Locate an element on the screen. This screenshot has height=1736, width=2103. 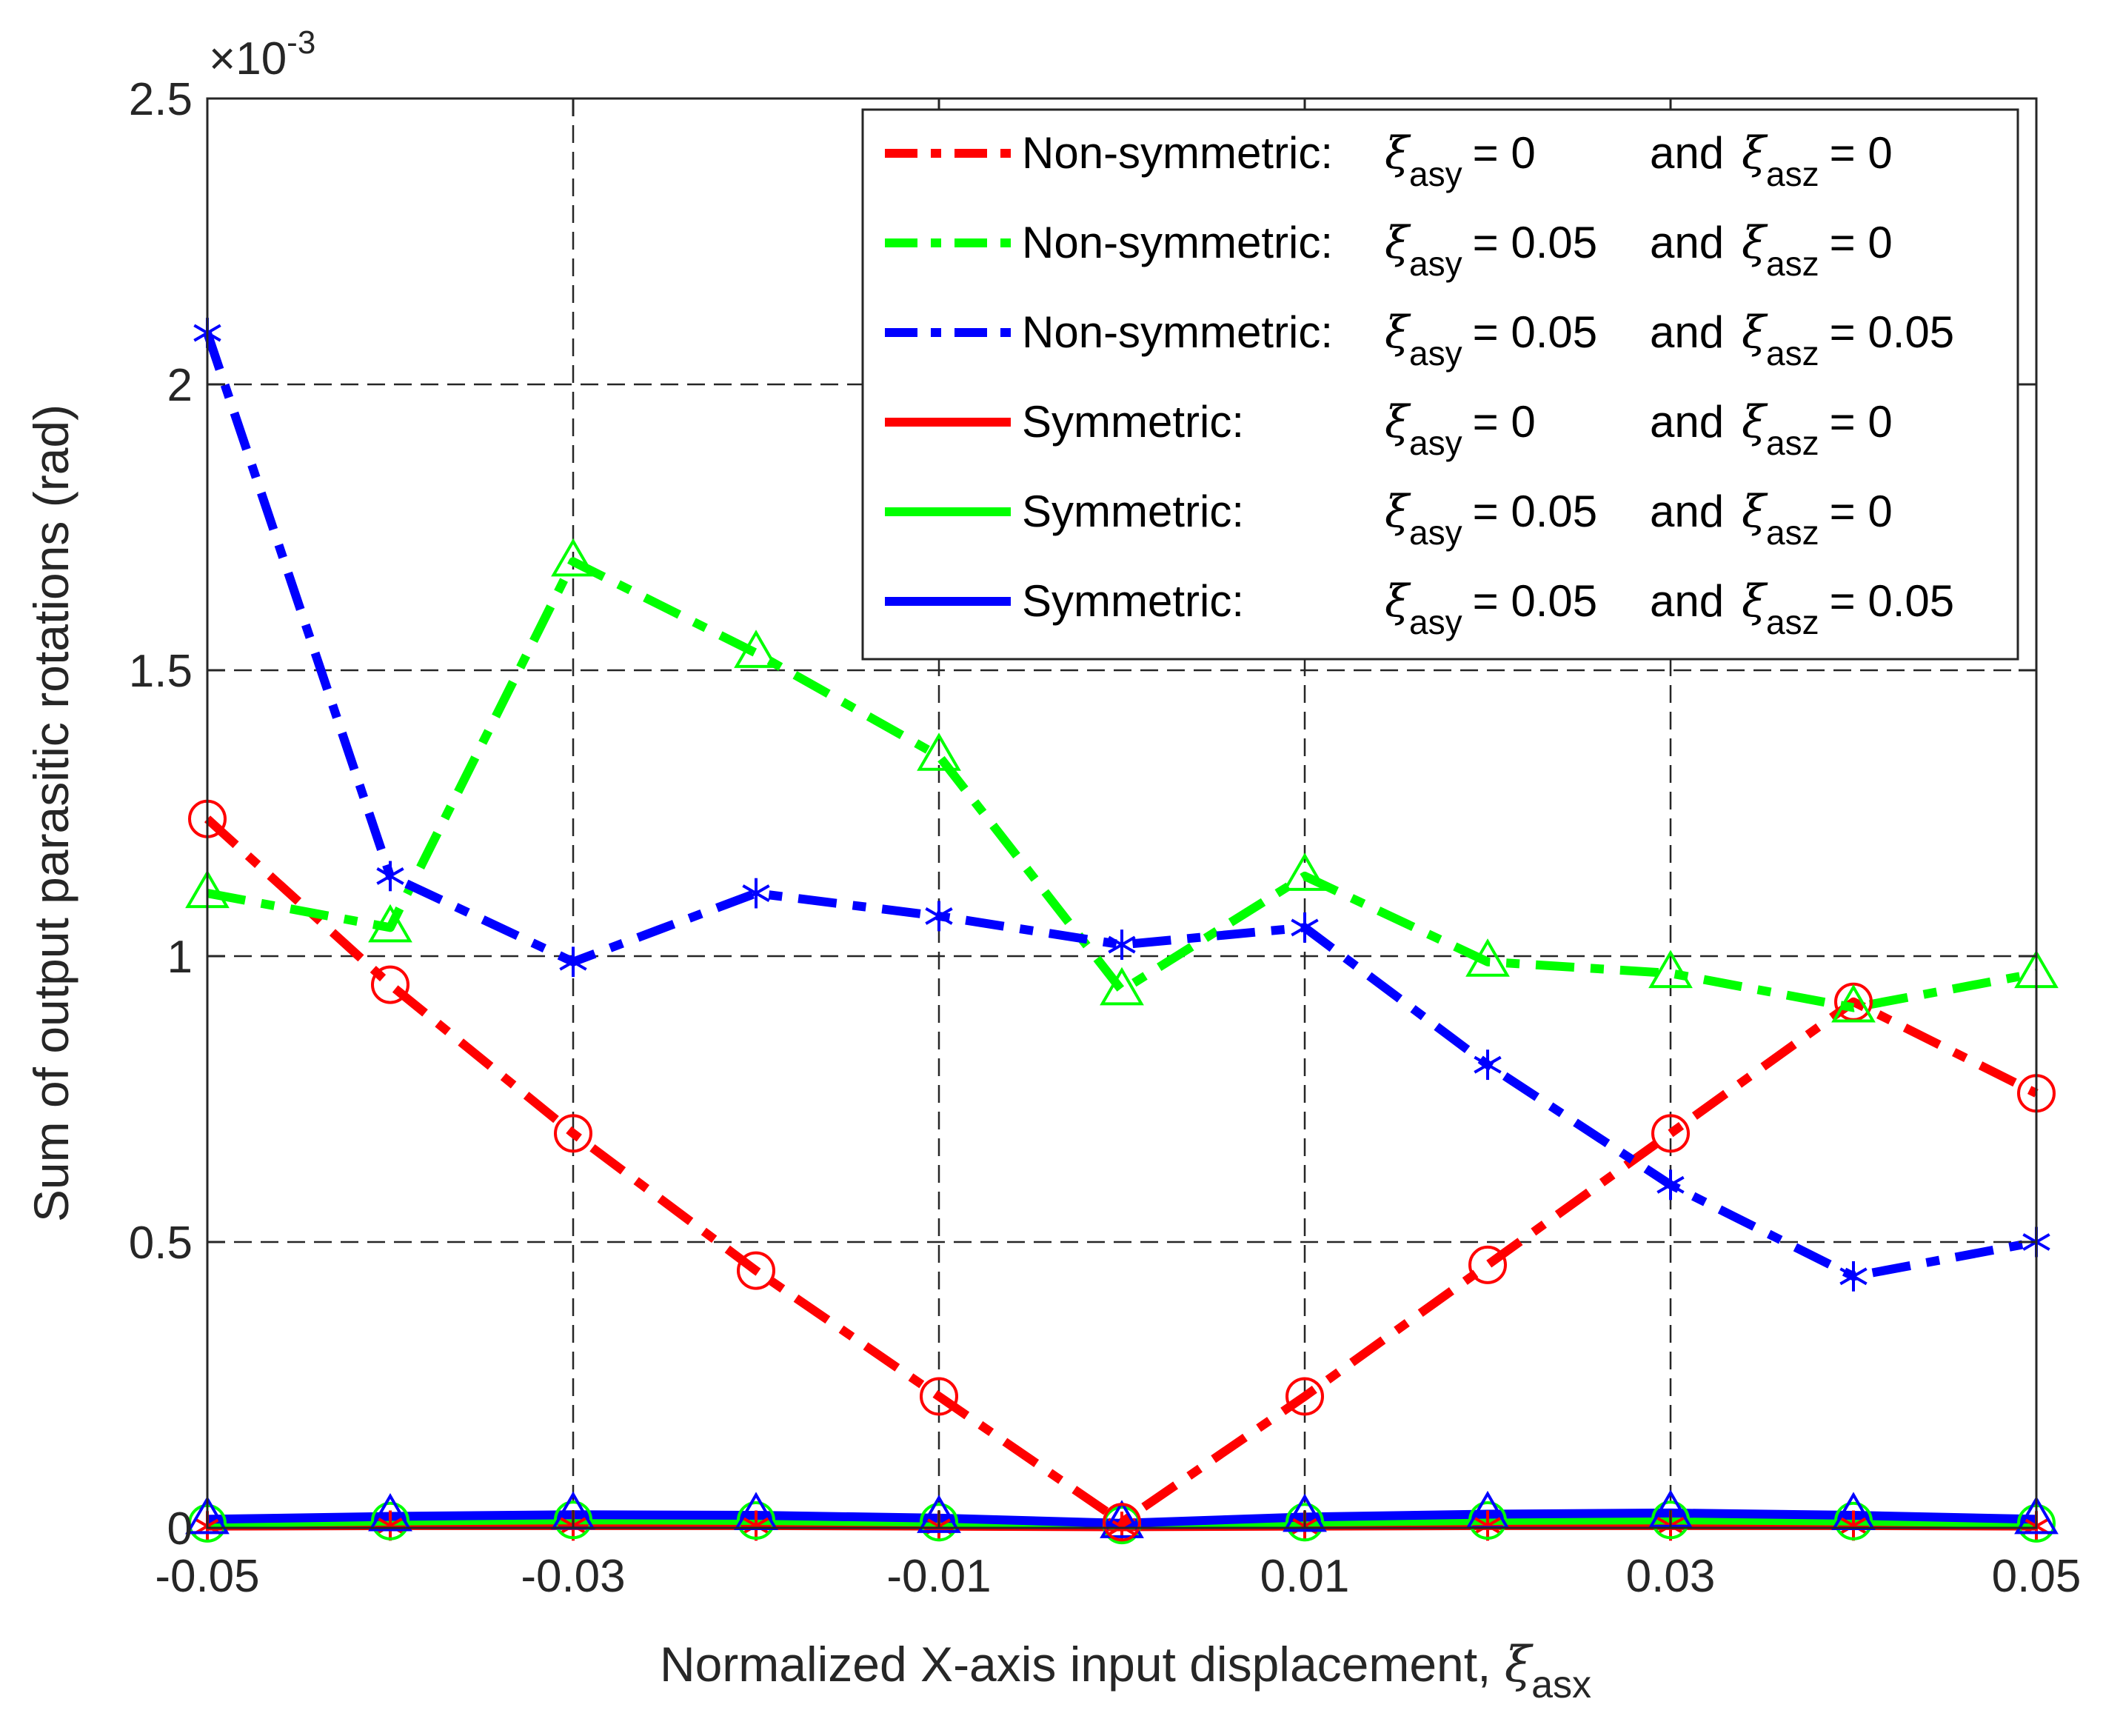
x-tick-label: -0.01 is located at coordinates (938, 1576).